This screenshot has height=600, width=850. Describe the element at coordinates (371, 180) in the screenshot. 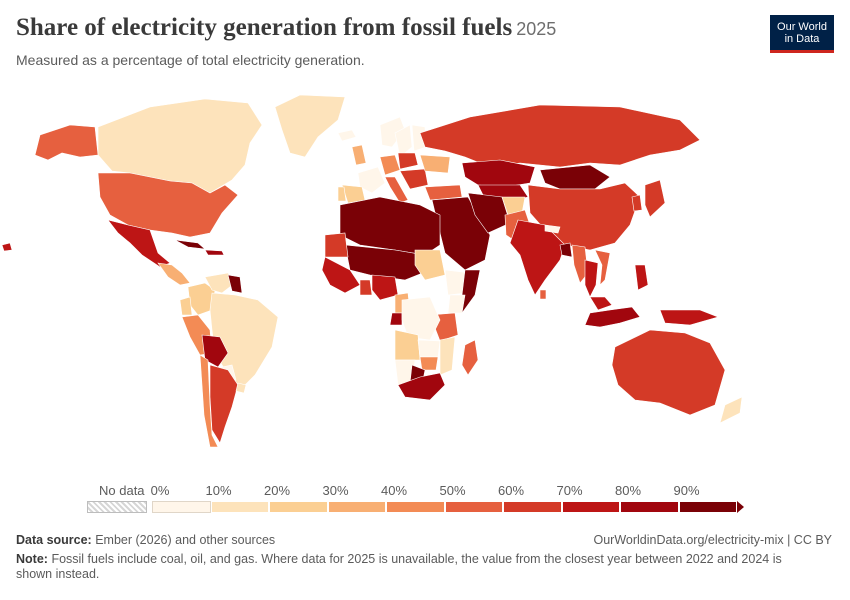

I see `region-france` at that location.